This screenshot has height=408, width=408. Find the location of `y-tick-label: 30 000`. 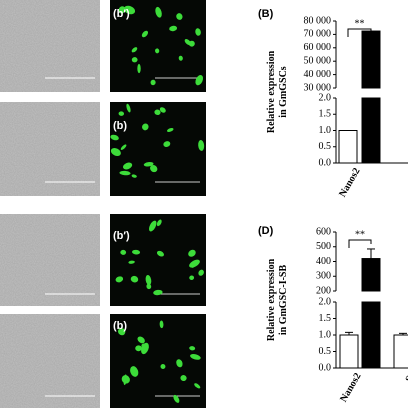

y-tick-label: 30 000 is located at coordinates (318, 87).